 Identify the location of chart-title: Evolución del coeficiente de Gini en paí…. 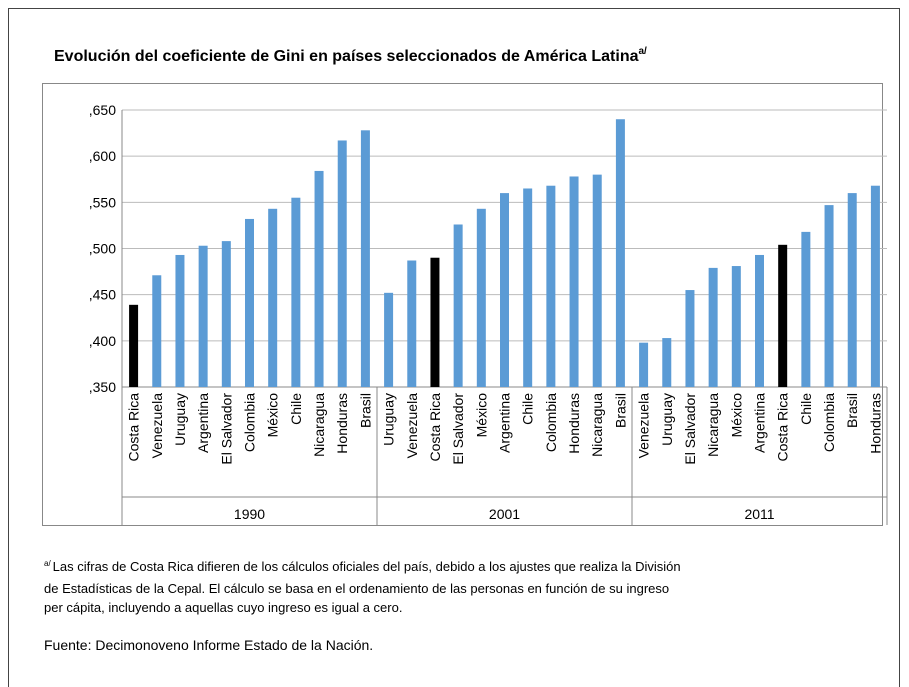
(350, 55).